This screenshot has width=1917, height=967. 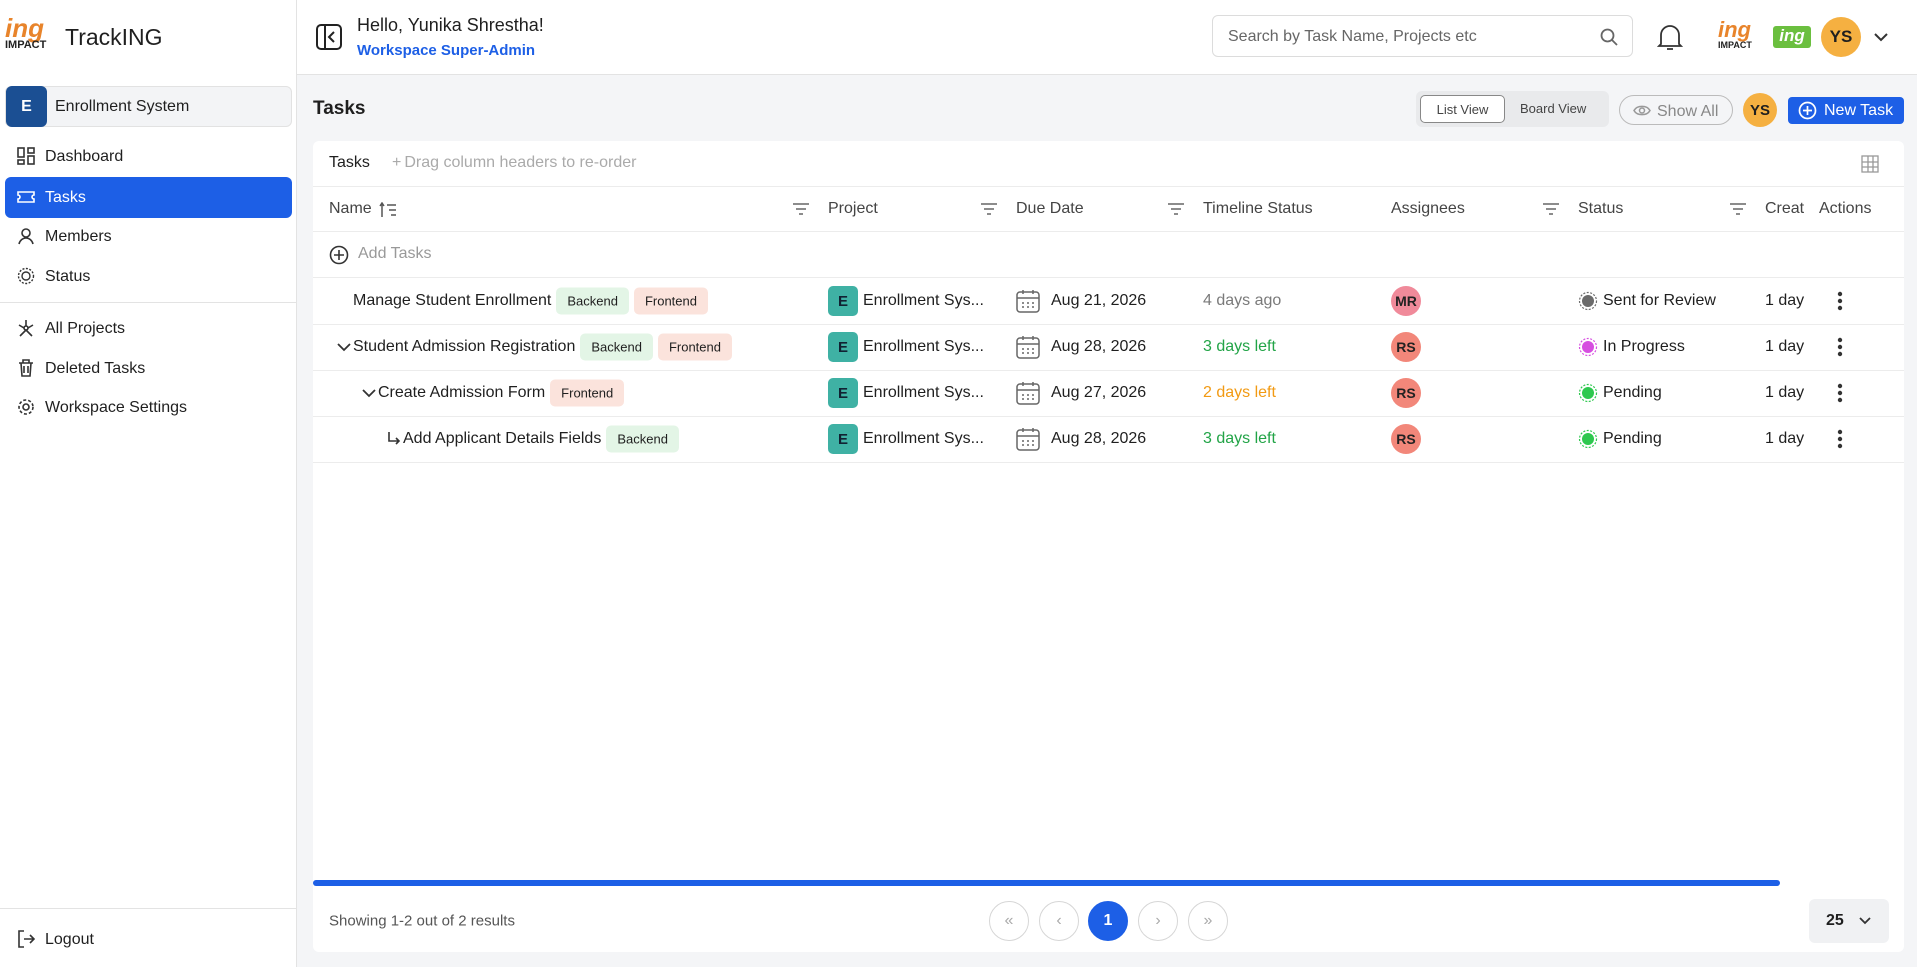 What do you see at coordinates (84, 156) in the screenshot?
I see `nav-label: Dashboard` at bounding box center [84, 156].